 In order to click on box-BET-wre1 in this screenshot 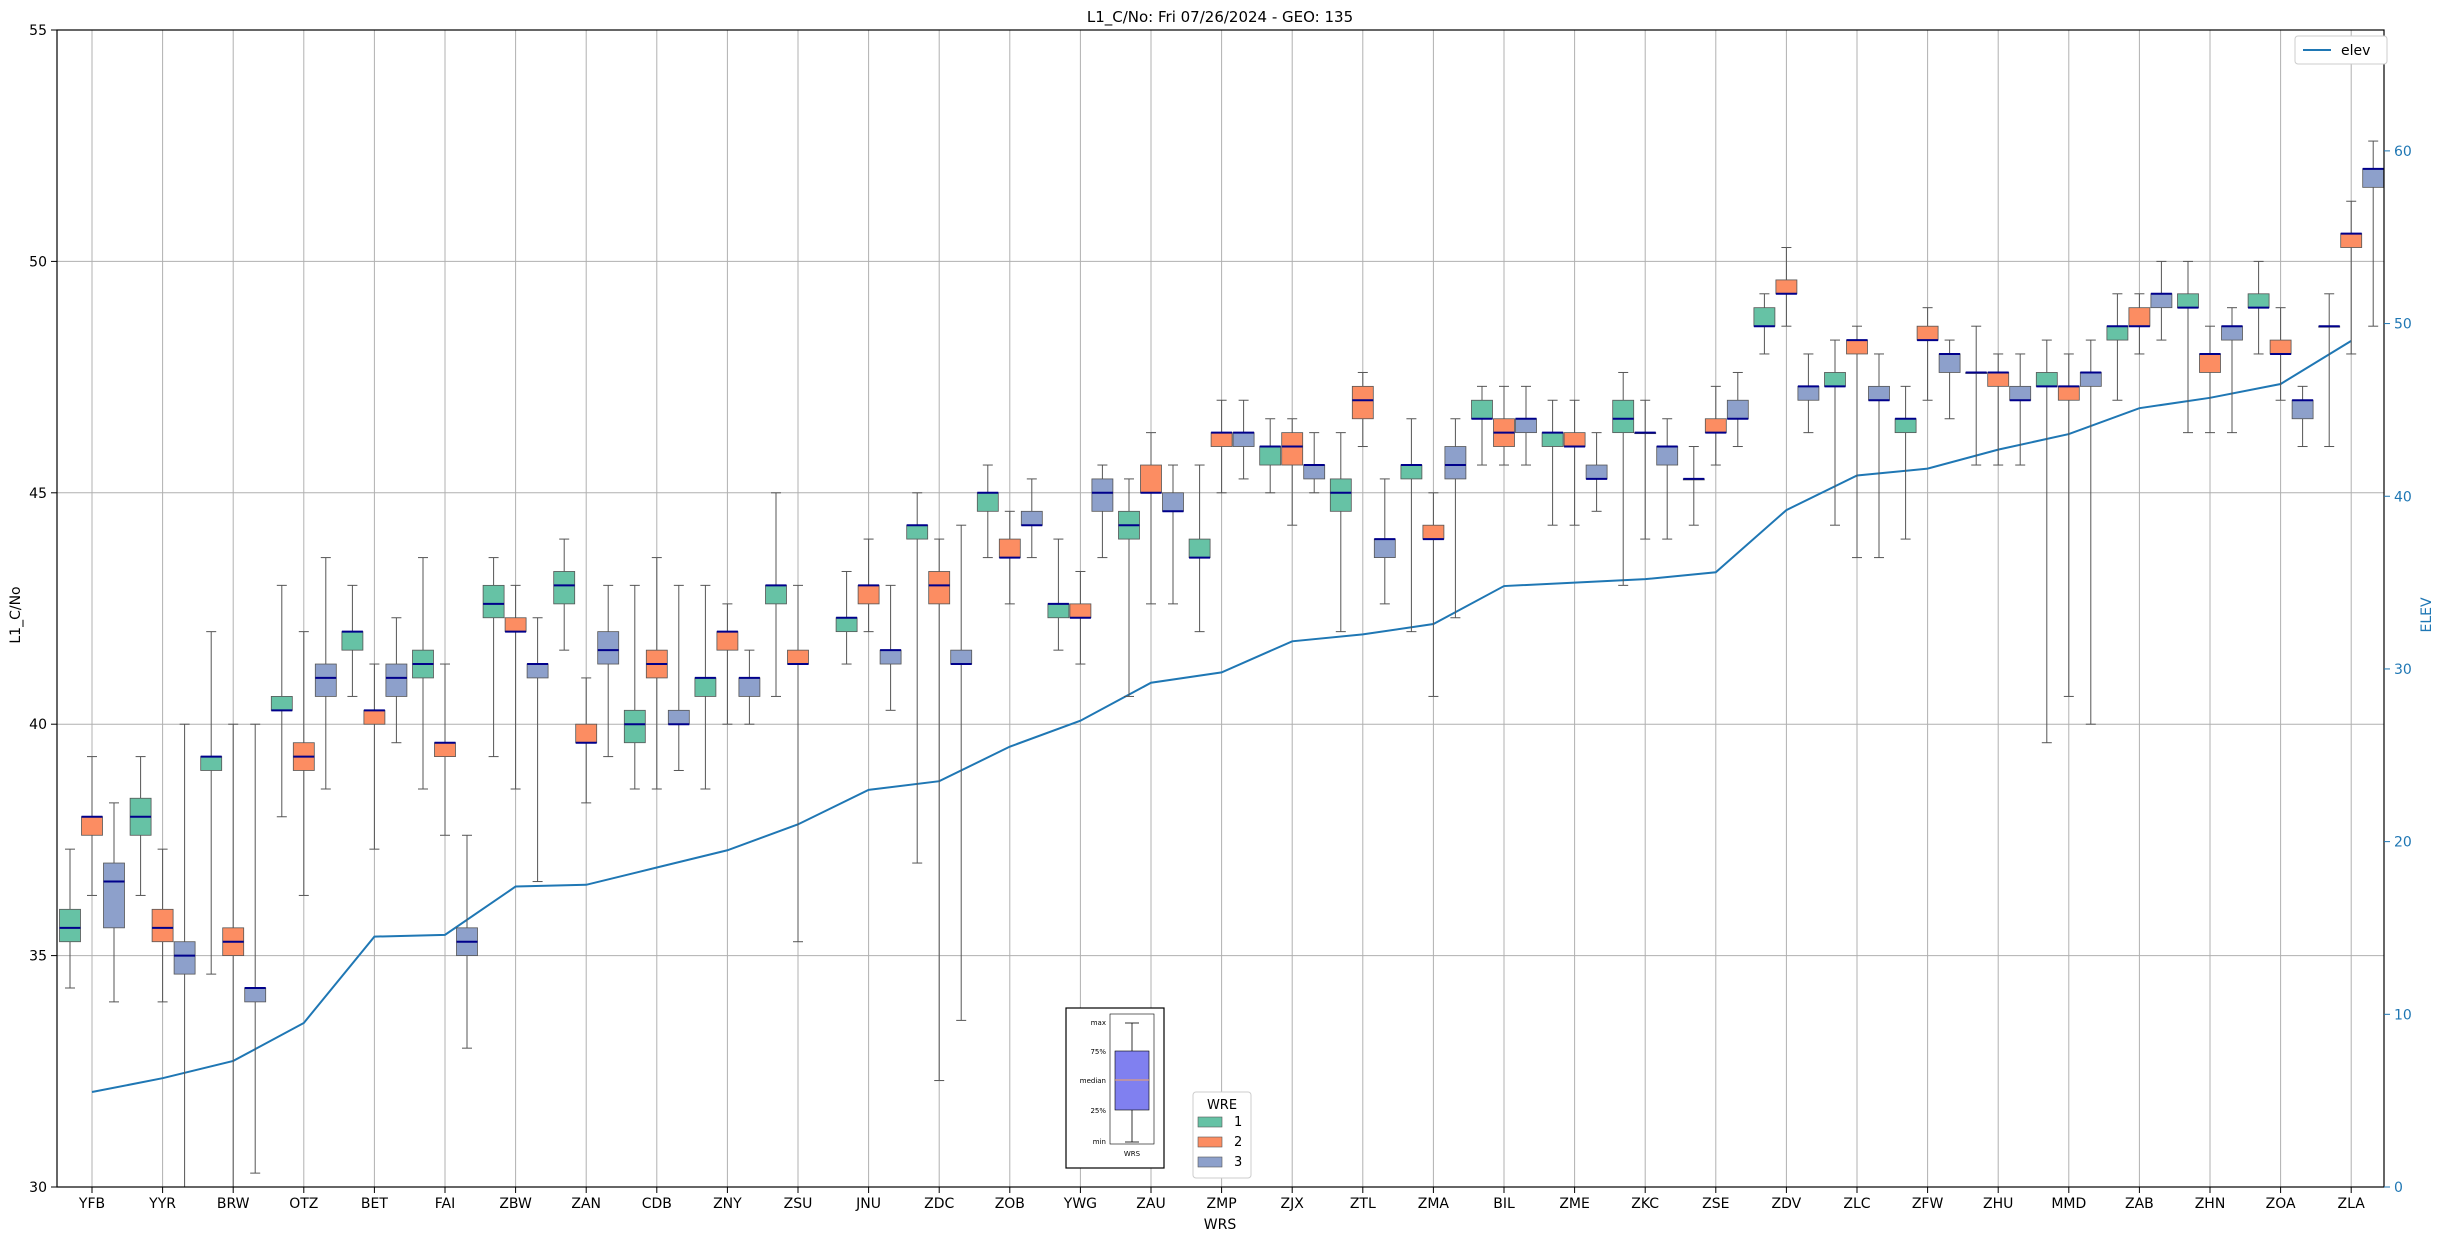, I will do `click(352, 640)`.